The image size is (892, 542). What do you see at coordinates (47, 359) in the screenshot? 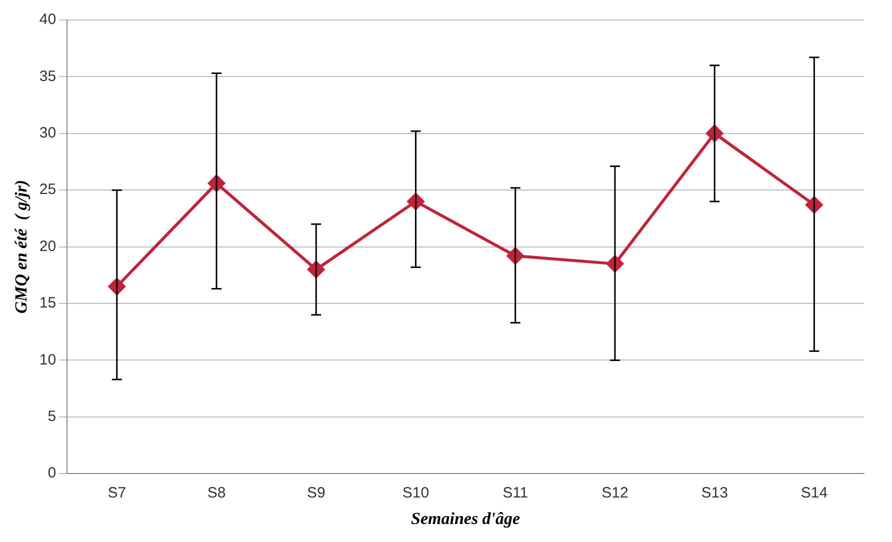
I see `y-tick-label: 10` at bounding box center [47, 359].